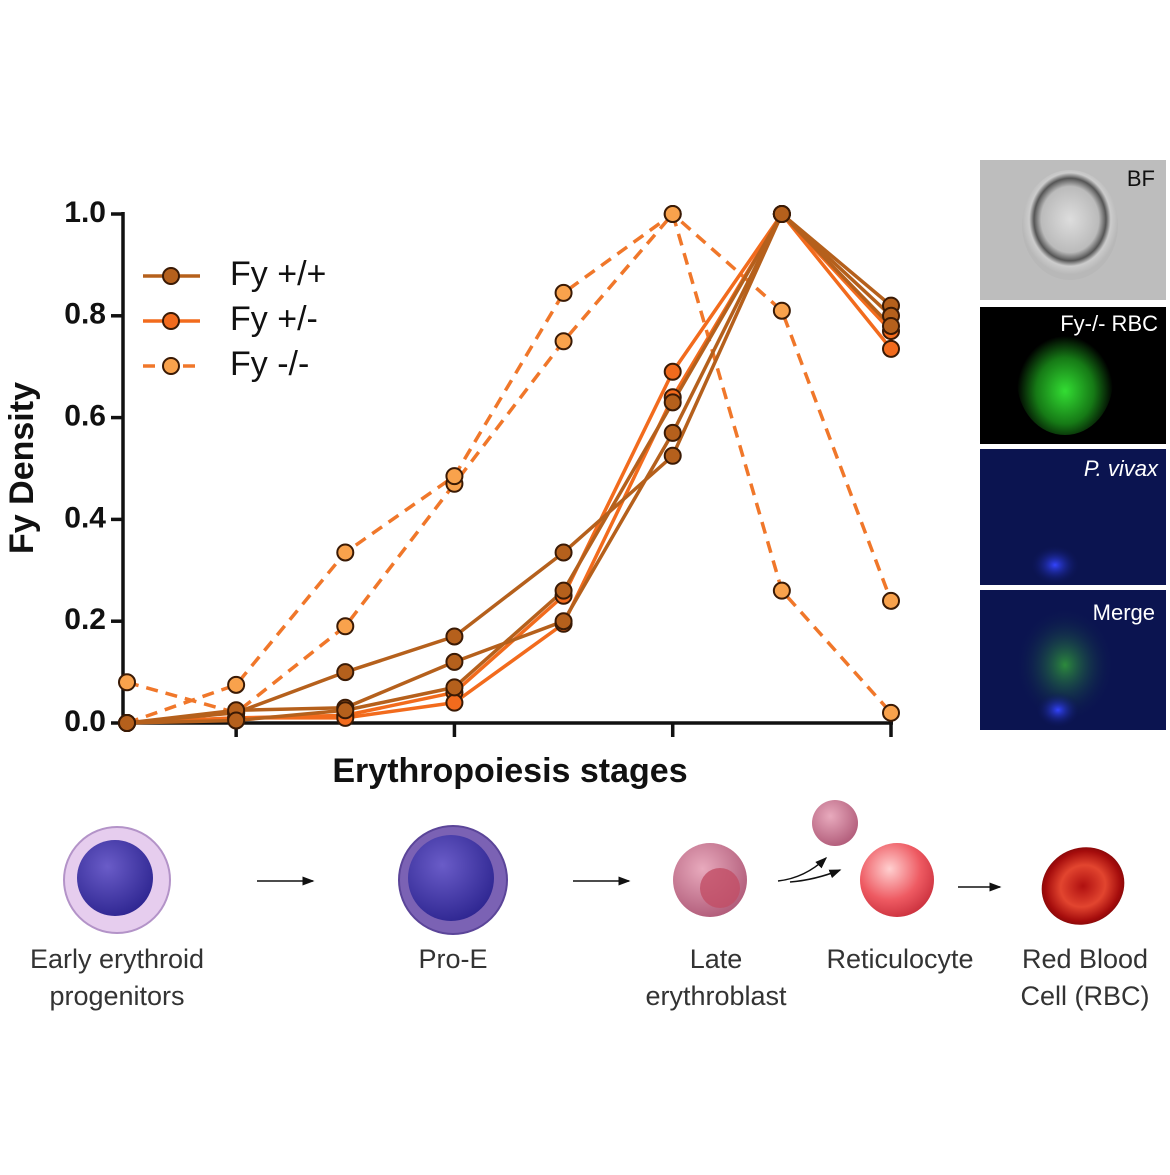 The image size is (1170, 1175). What do you see at coordinates (1065, 380) in the screenshot?
I see `fy-cell` at bounding box center [1065, 380].